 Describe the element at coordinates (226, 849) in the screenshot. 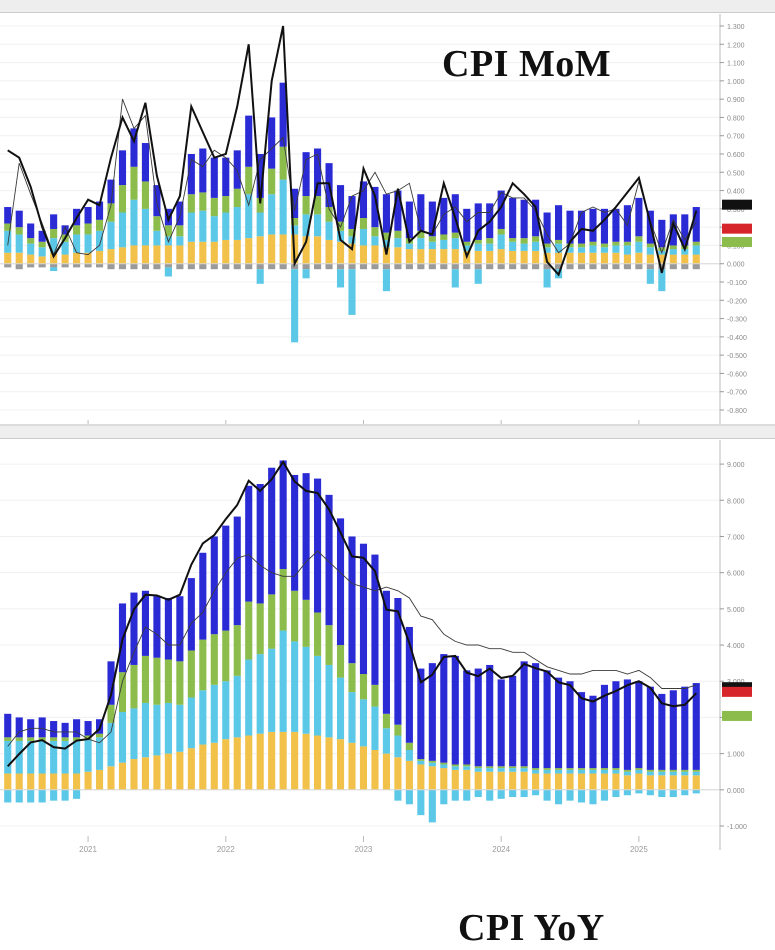

I see `yoy-x-tick-label: 2022` at that location.